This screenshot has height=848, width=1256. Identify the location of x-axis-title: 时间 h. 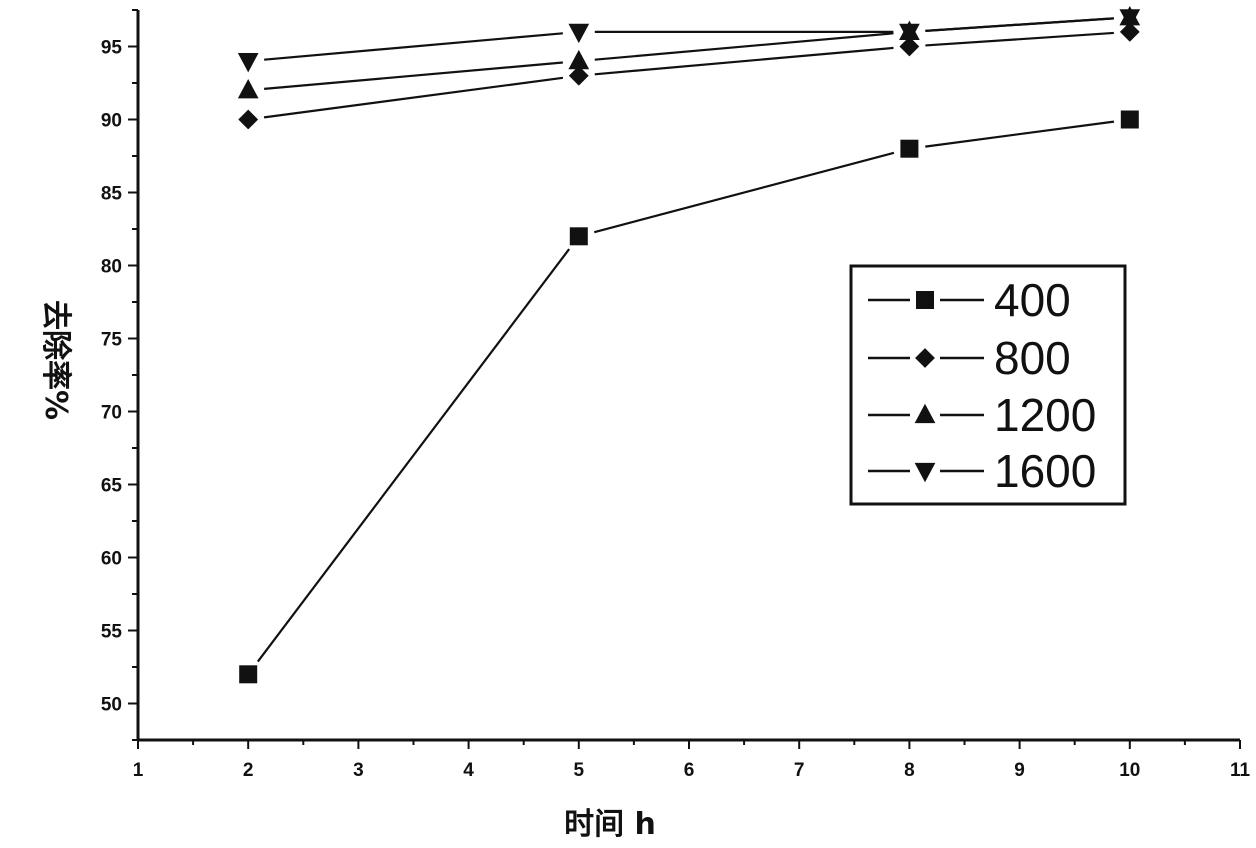
(610, 824).